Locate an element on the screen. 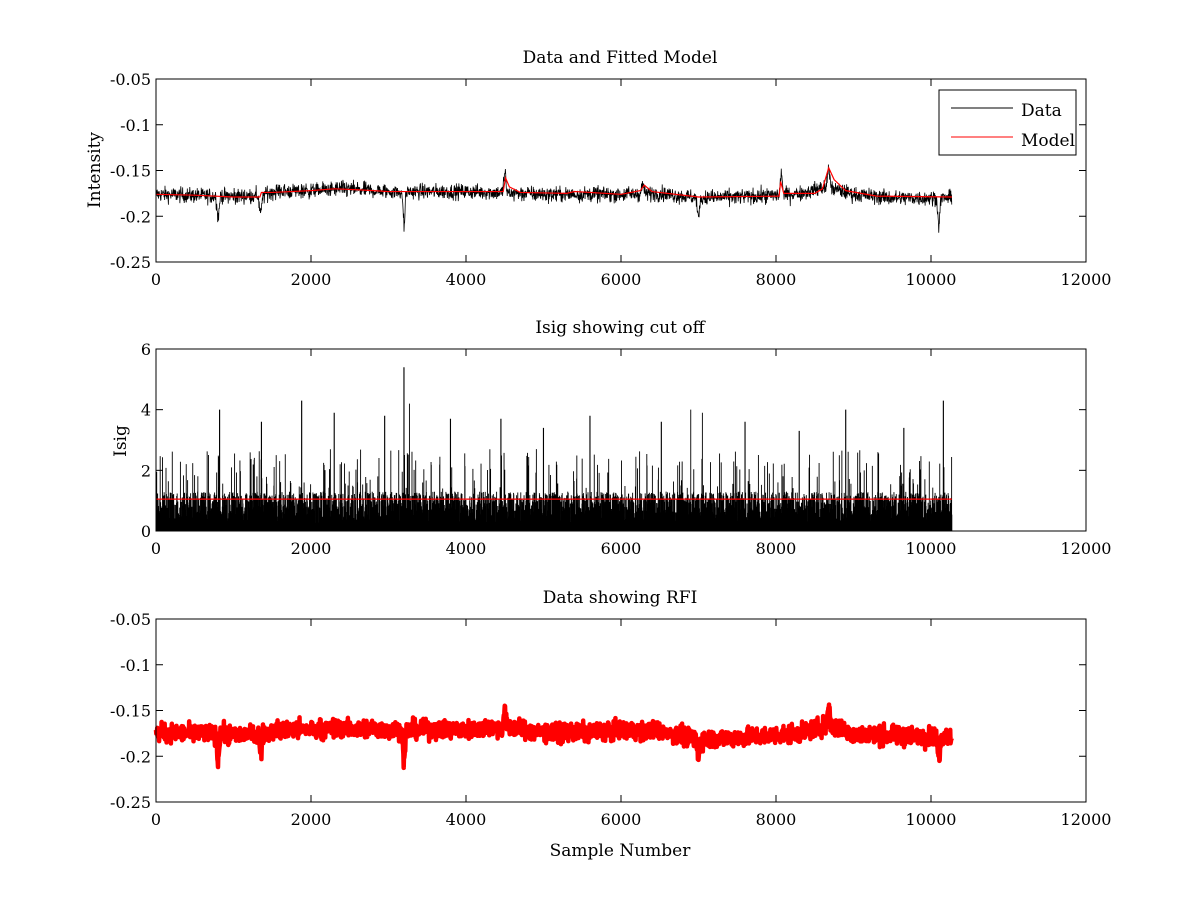 The width and height of the screenshot is (1200, 900). panel2-ylabel: Isig is located at coordinates (121, 441).